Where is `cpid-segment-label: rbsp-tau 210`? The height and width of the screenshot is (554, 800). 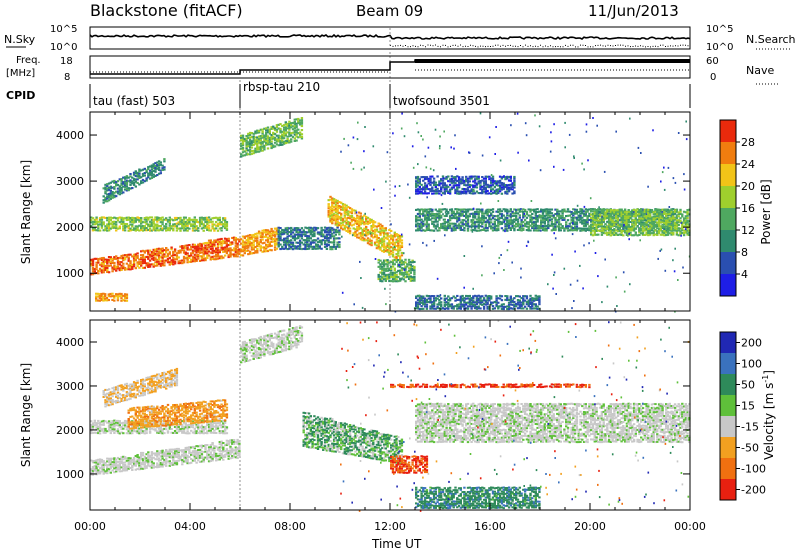
cpid-segment-label: rbsp-tau 210 is located at coordinates (281, 87).